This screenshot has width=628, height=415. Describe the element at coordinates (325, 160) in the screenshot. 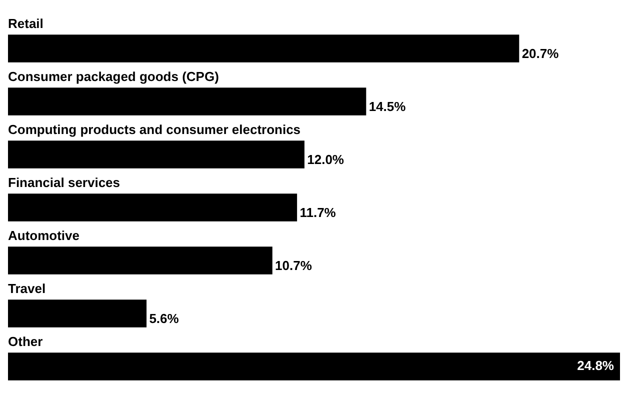

I see `data-label: 12.0%` at that location.